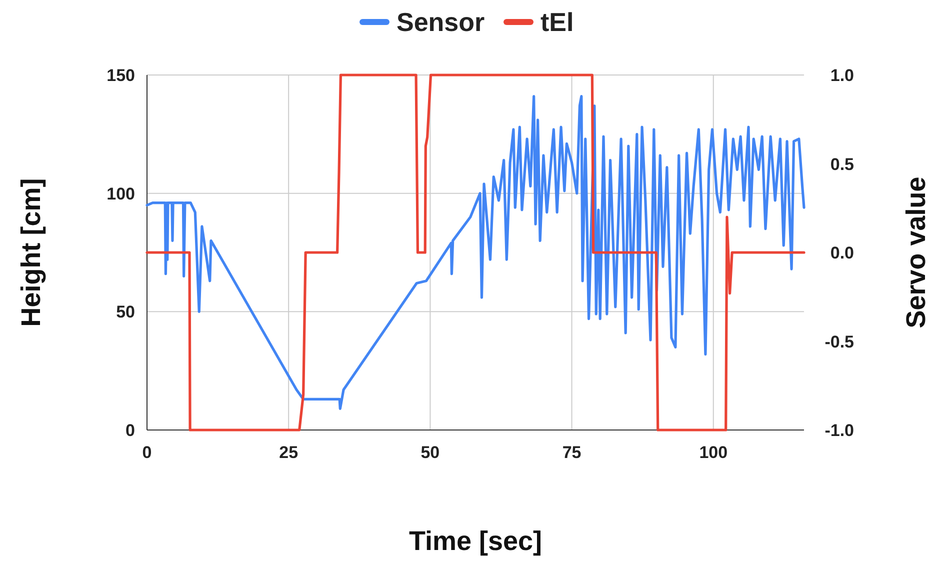  What do you see at coordinates (120, 194) in the screenshot?
I see `y-tick-label: 100` at bounding box center [120, 194].